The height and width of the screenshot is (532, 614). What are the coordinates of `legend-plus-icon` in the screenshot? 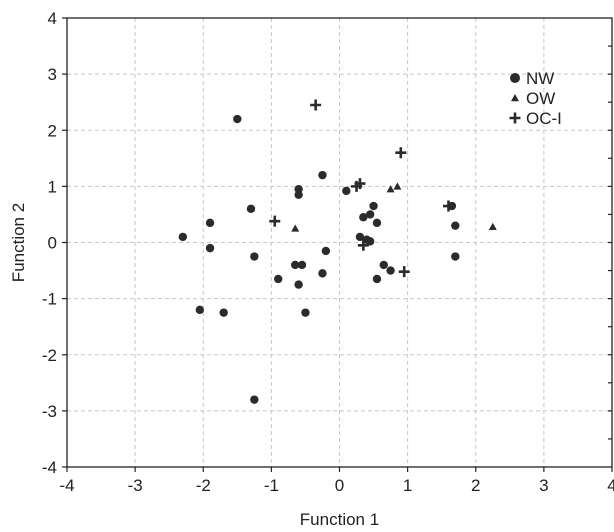 It's located at (515, 118).